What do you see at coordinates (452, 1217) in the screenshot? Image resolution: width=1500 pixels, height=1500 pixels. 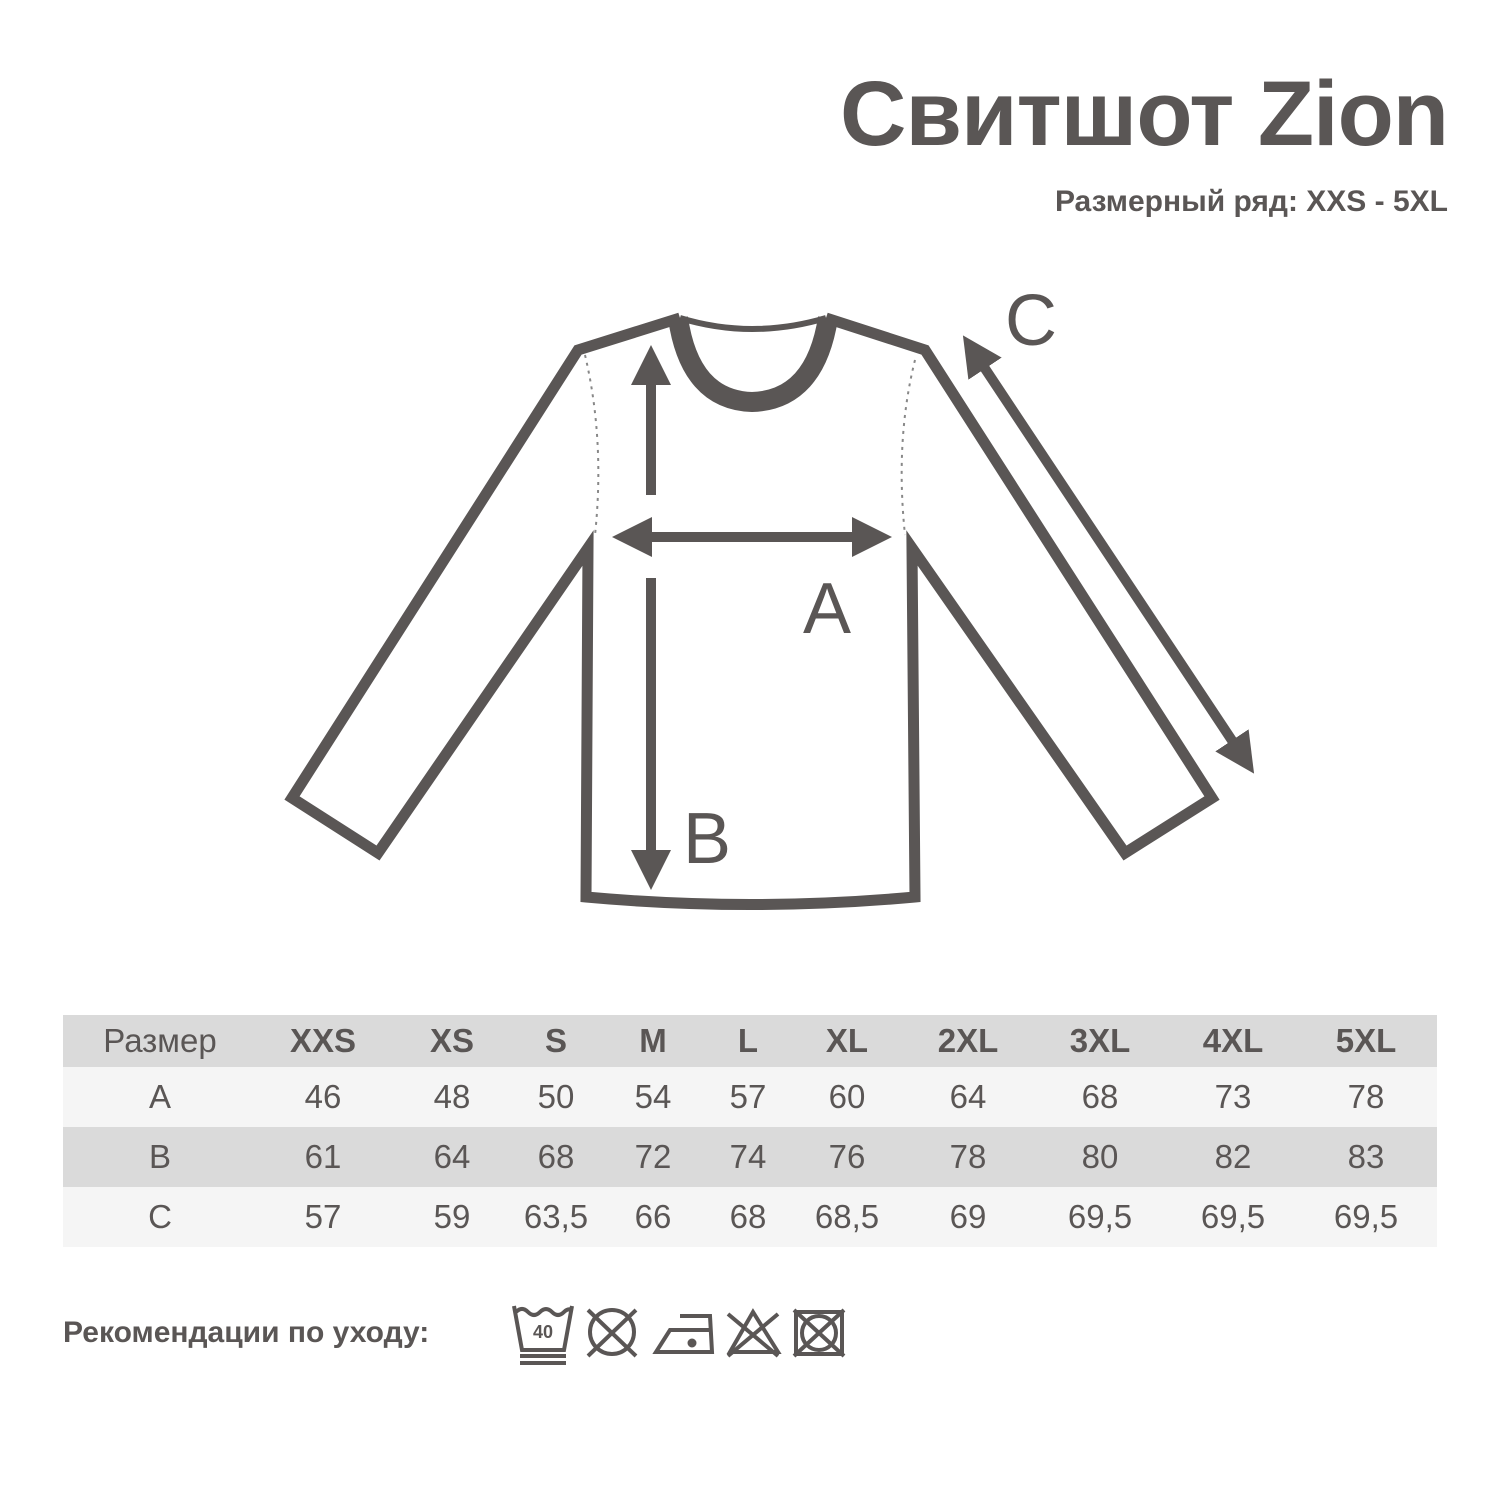 I see `table-cell: 59` at bounding box center [452, 1217].